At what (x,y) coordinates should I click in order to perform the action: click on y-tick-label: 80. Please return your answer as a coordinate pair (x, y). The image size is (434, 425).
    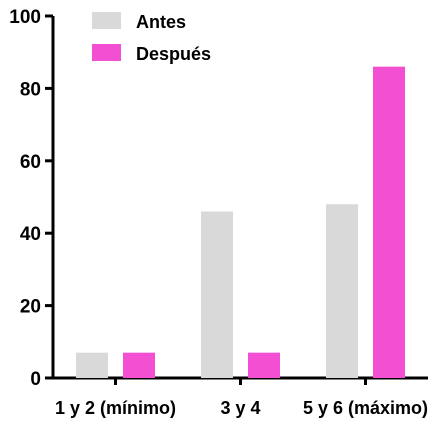
    Looking at the image, I should click on (30, 89).